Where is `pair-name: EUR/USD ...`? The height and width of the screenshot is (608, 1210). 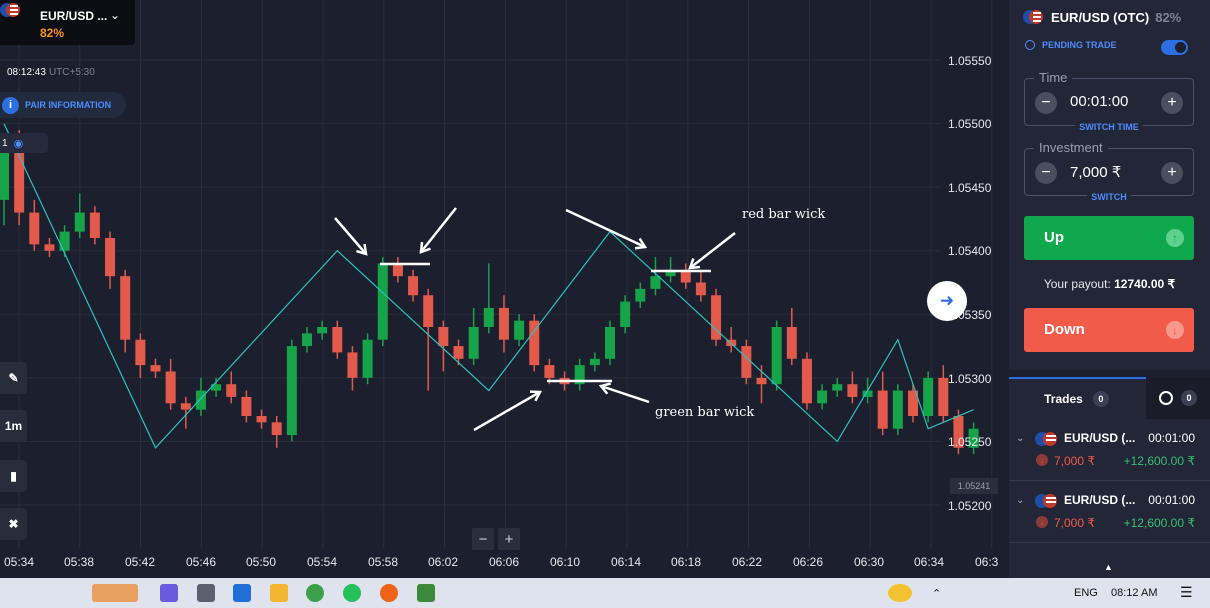 pair-name: EUR/USD ... is located at coordinates (74, 16).